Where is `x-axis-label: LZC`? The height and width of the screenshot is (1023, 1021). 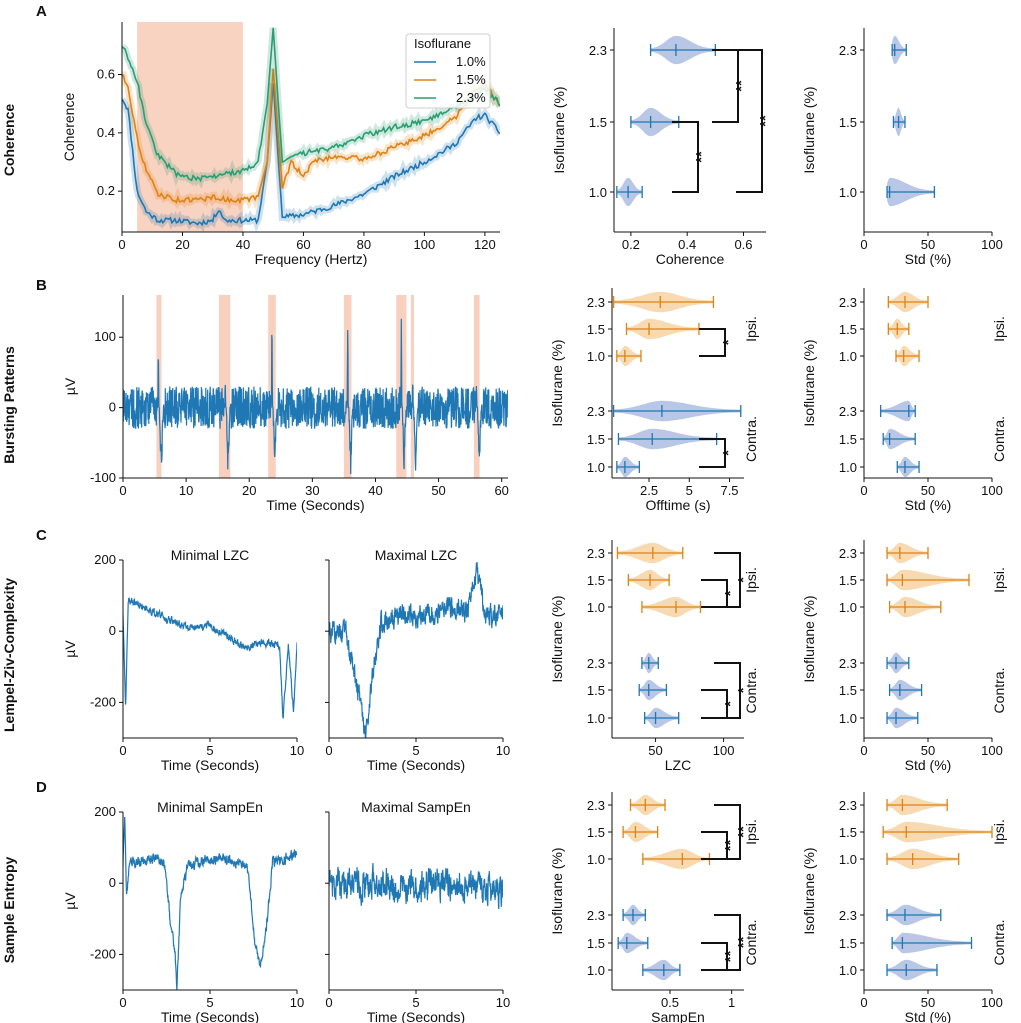
x-axis-label: LZC is located at coordinates (678, 765).